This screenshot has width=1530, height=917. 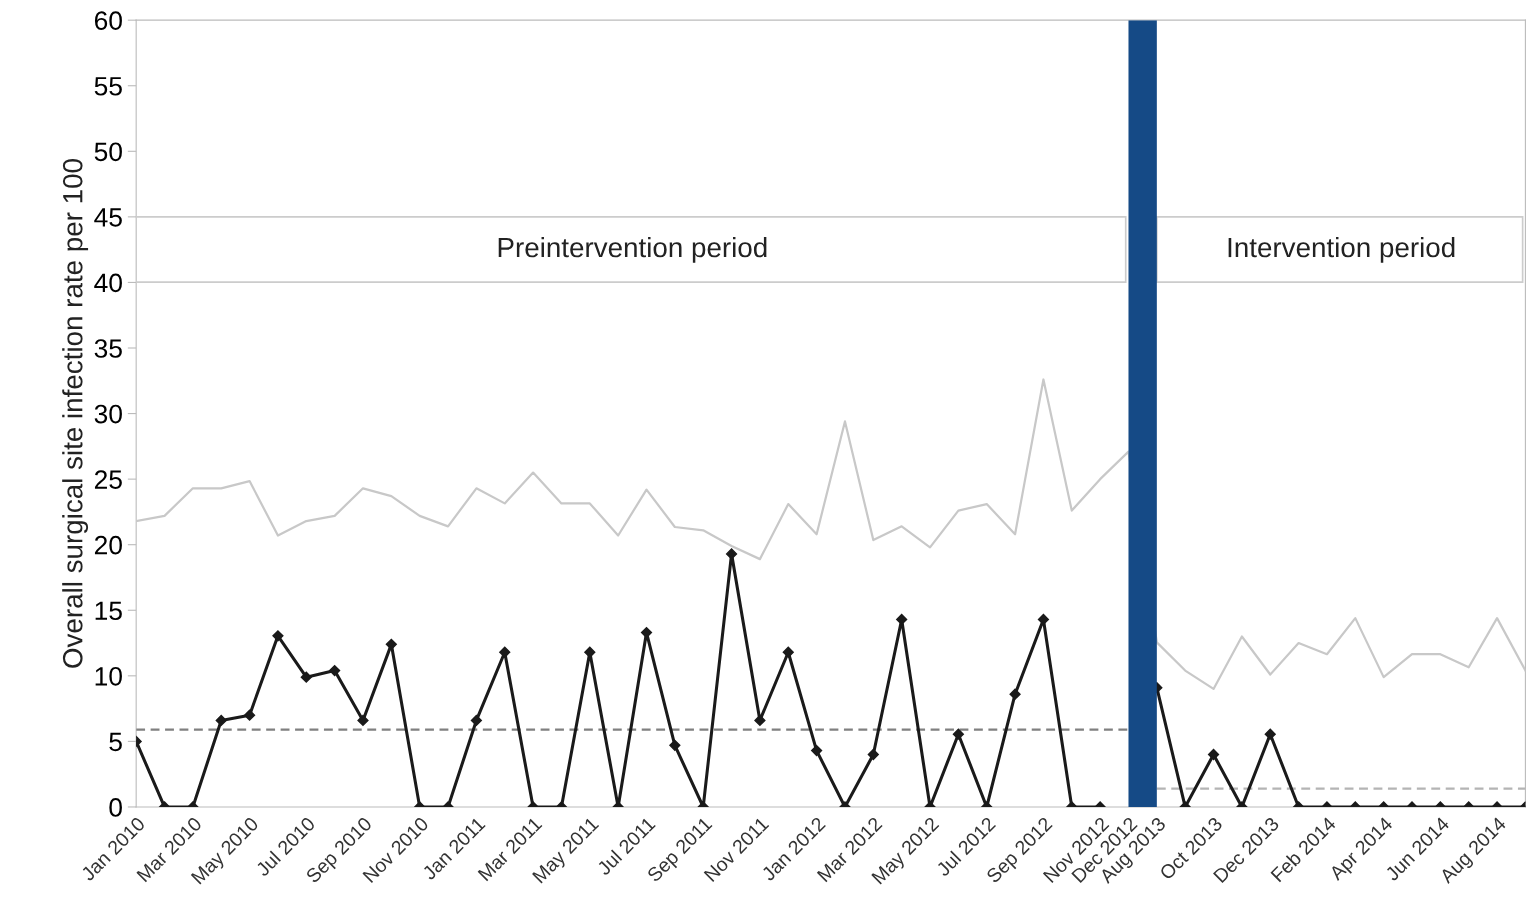 I want to click on y-tick-label: 0, so click(x=115, y=807).